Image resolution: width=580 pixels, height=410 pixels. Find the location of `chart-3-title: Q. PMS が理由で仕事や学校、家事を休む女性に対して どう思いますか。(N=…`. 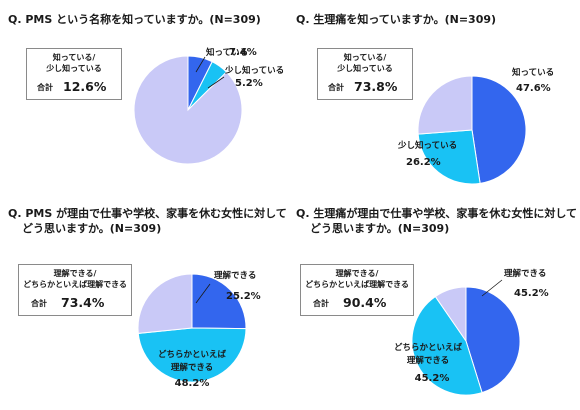

chart-3-title: Q. PMS が理由で仕事や学校、家事を休む女性に対して どう思いますか。(N=… is located at coordinates (147, 221).